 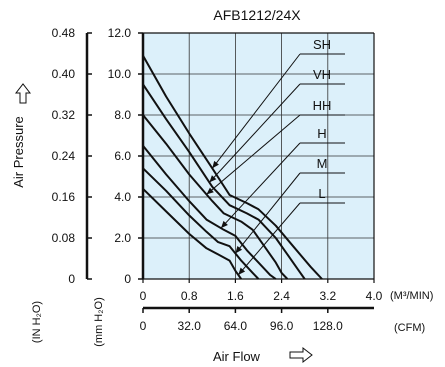 What do you see at coordinates (327, 296) in the screenshot?
I see `x-tick-label: 3.2` at bounding box center [327, 296].